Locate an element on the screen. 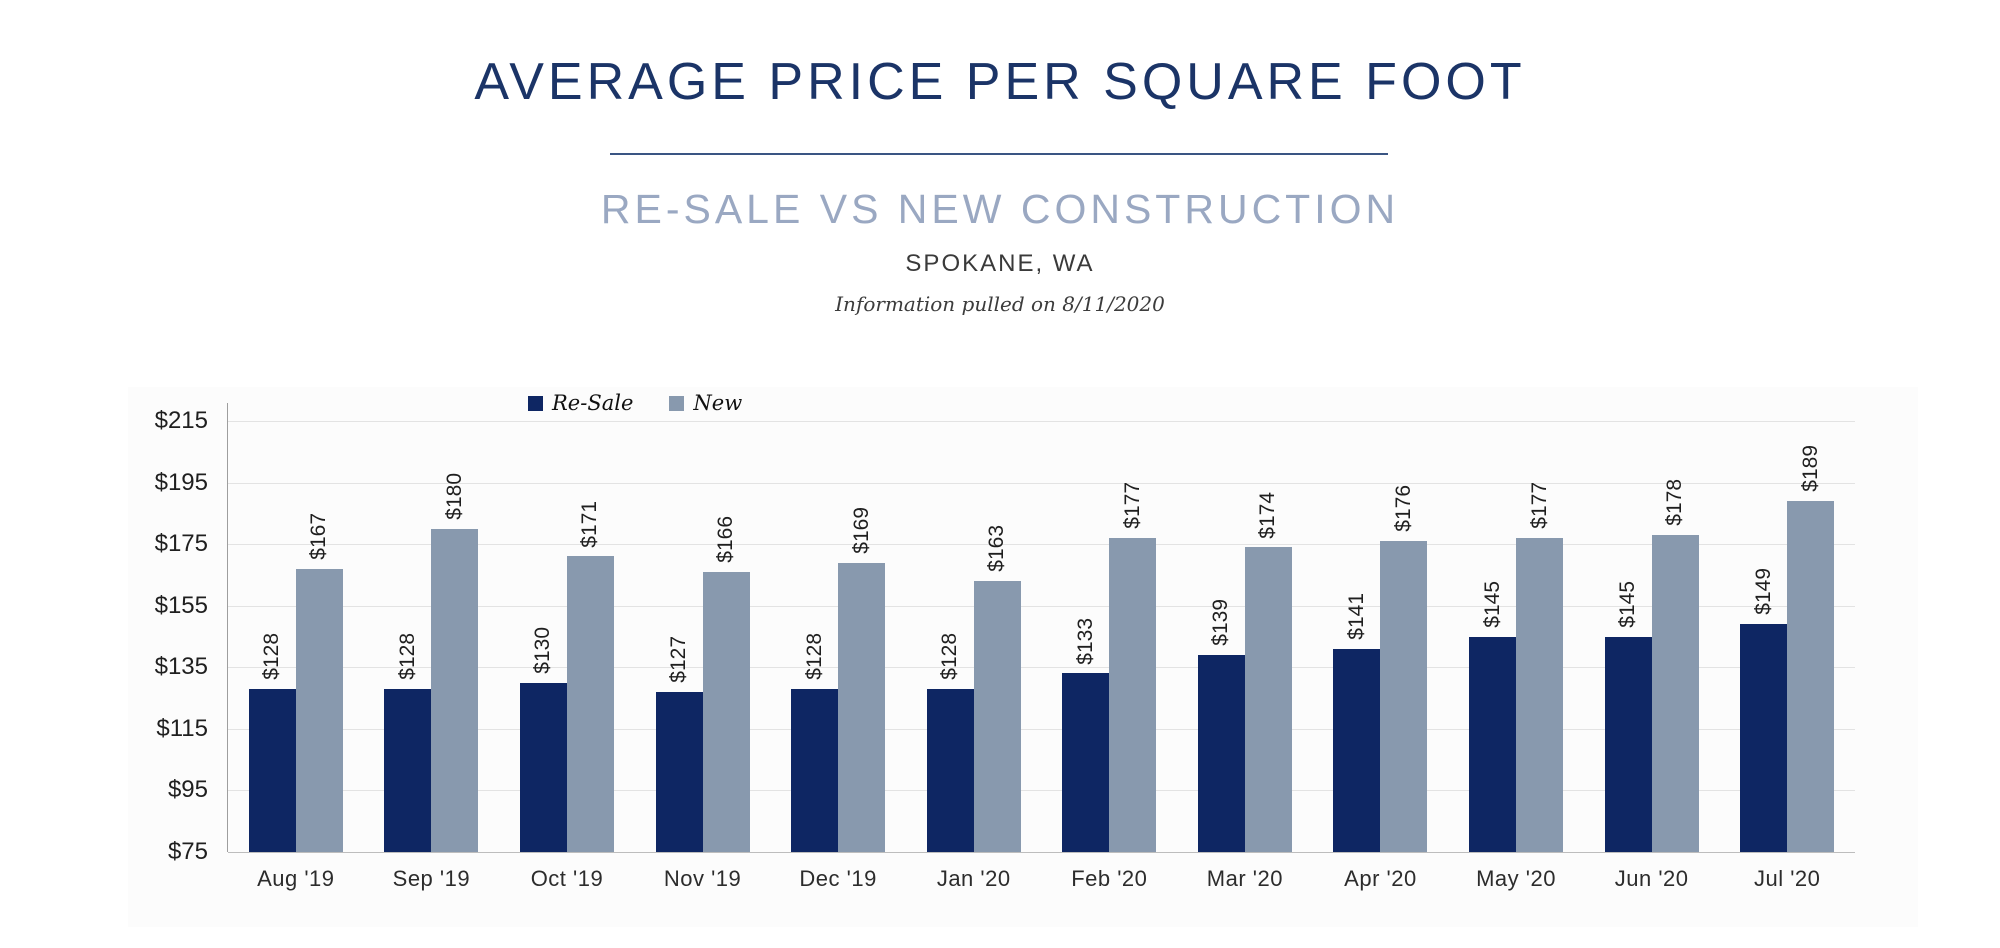 This screenshot has height=948, width=2000. y-axis-line is located at coordinates (227, 627).